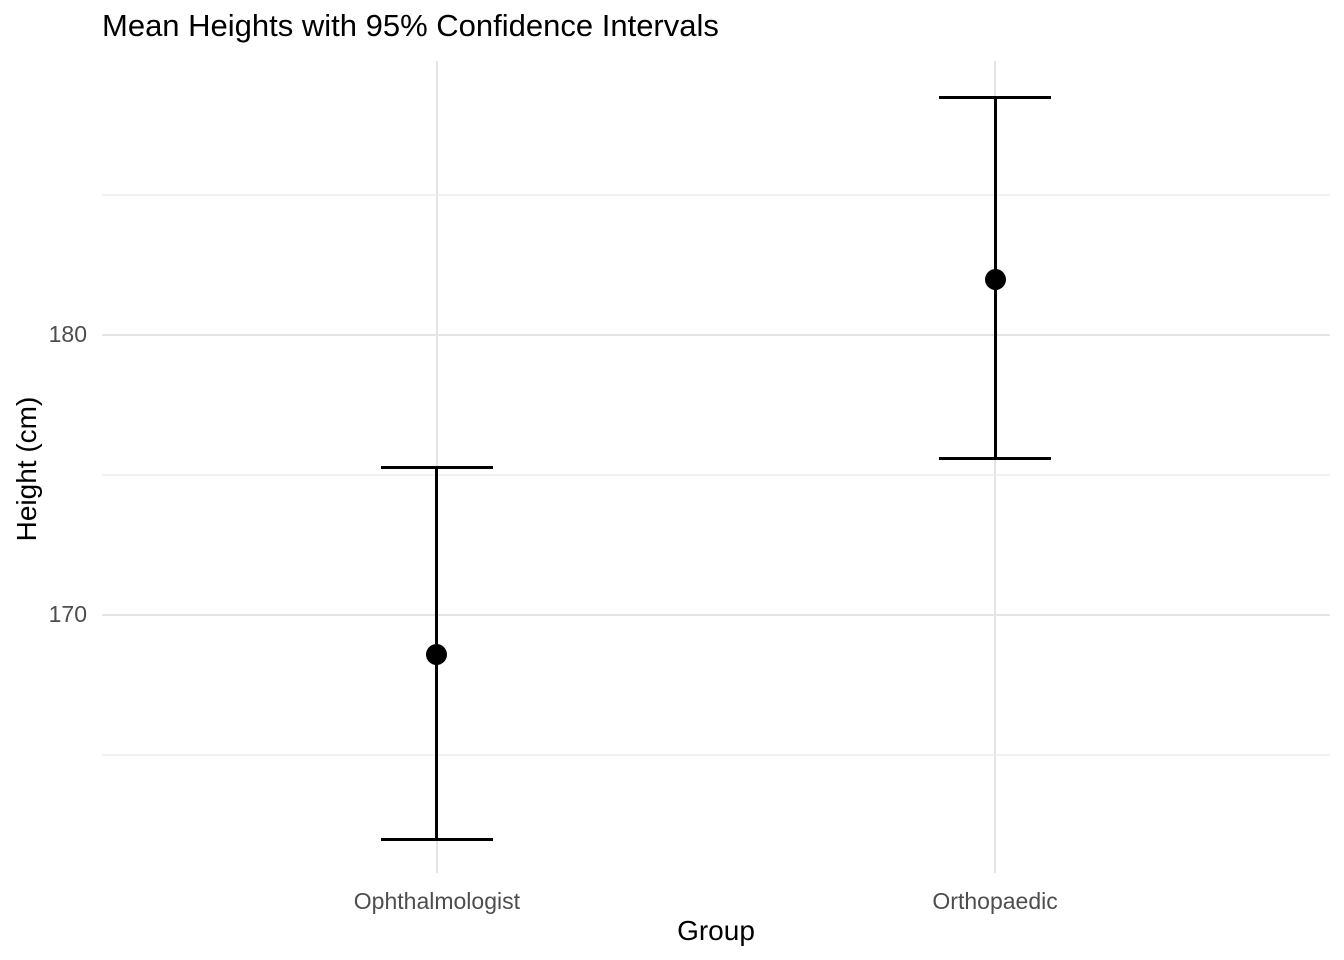  What do you see at coordinates (995, 467) in the screenshot?
I see `gridline-major-vertical` at bounding box center [995, 467].